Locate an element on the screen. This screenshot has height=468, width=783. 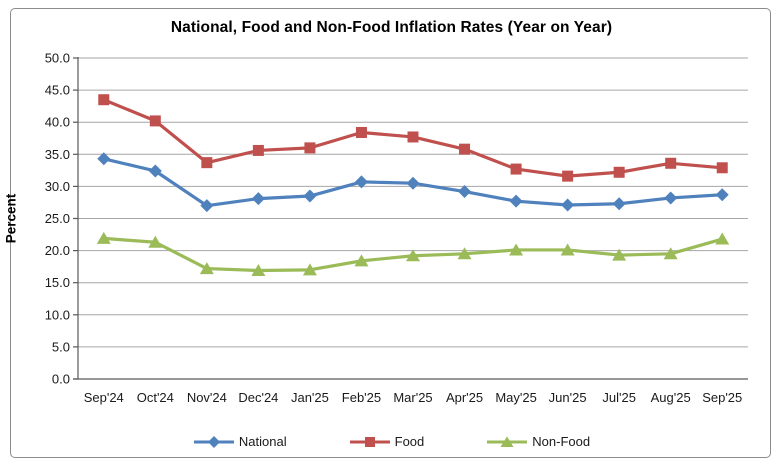
y-tick-label: 20.0 is located at coordinates (57, 250).